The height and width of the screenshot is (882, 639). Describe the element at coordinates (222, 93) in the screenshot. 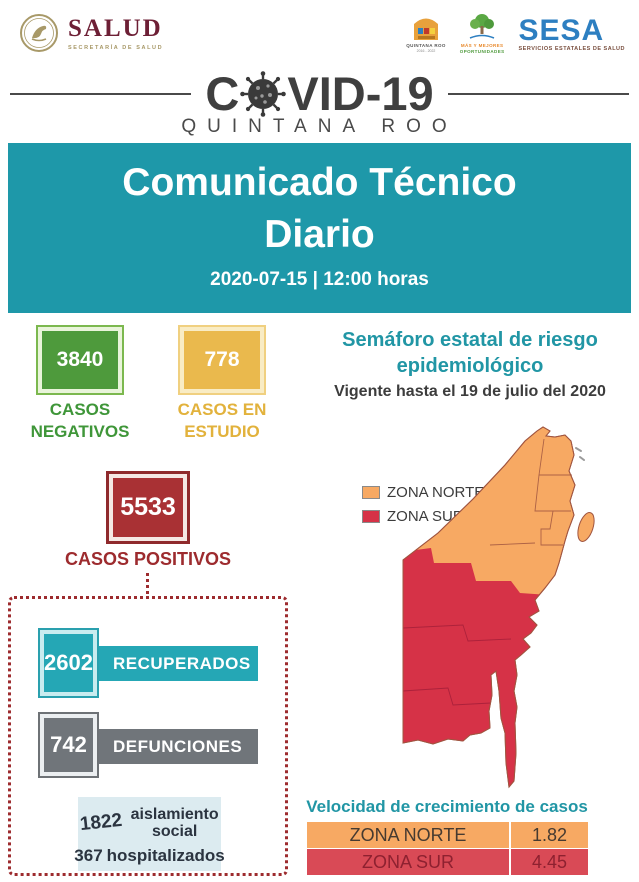

I see `covid-title-pre: C` at that location.